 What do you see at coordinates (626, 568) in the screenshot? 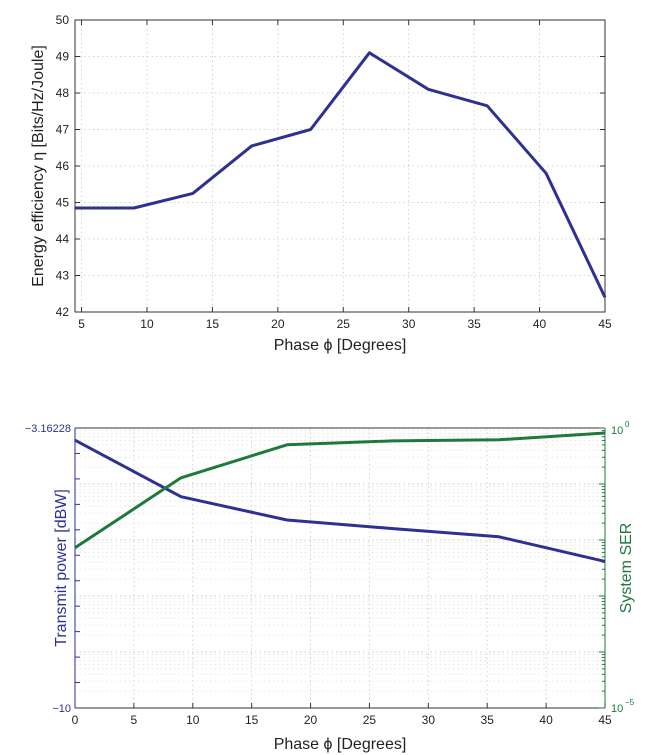
I see `y-axis-label-right: System SER` at bounding box center [626, 568].